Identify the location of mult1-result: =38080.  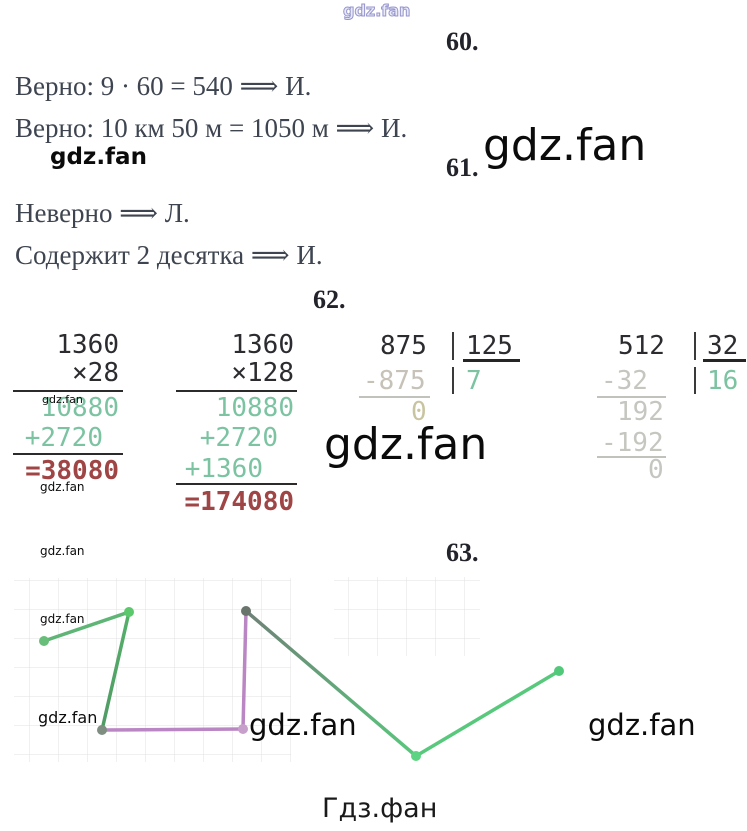
(72, 471).